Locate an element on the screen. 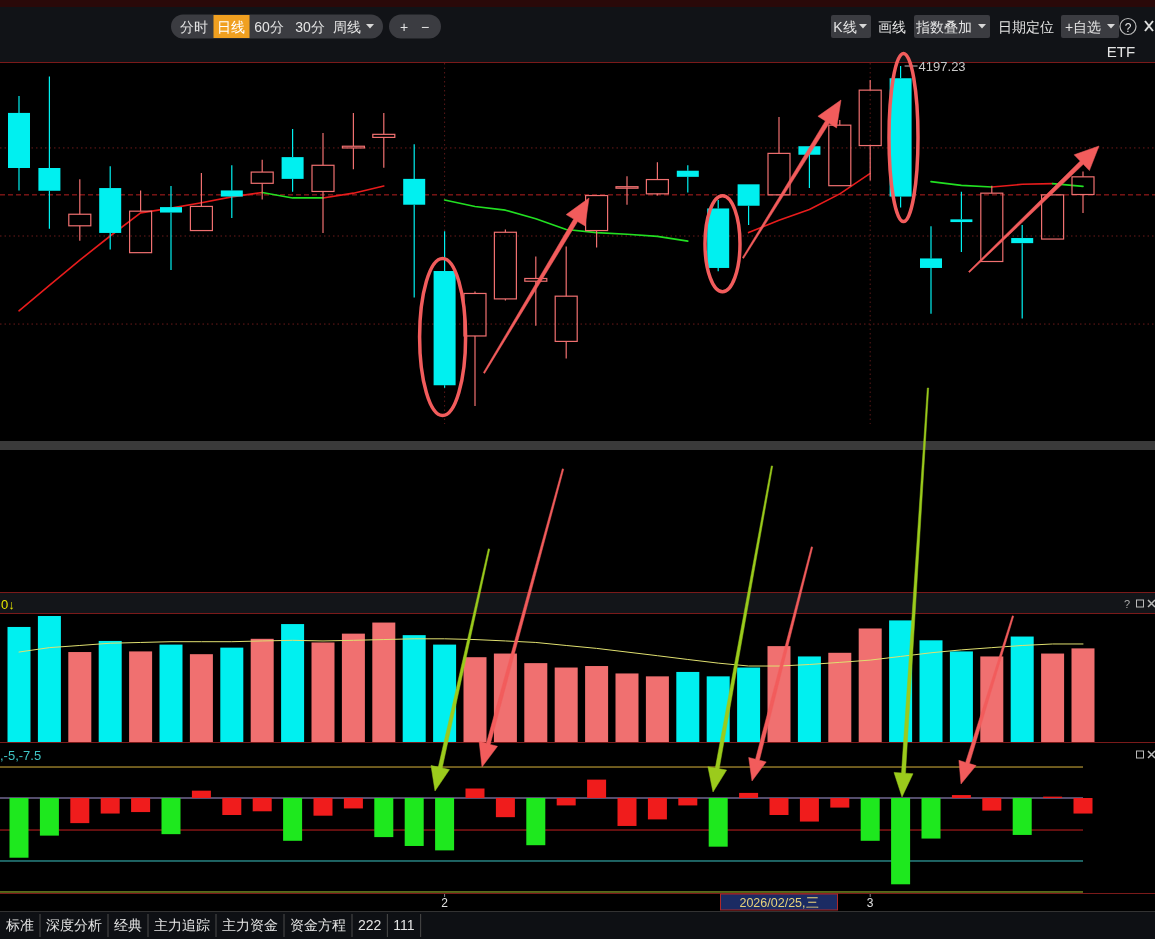 The height and width of the screenshot is (939, 1155). text: 标准 is located at coordinates (19, 925).